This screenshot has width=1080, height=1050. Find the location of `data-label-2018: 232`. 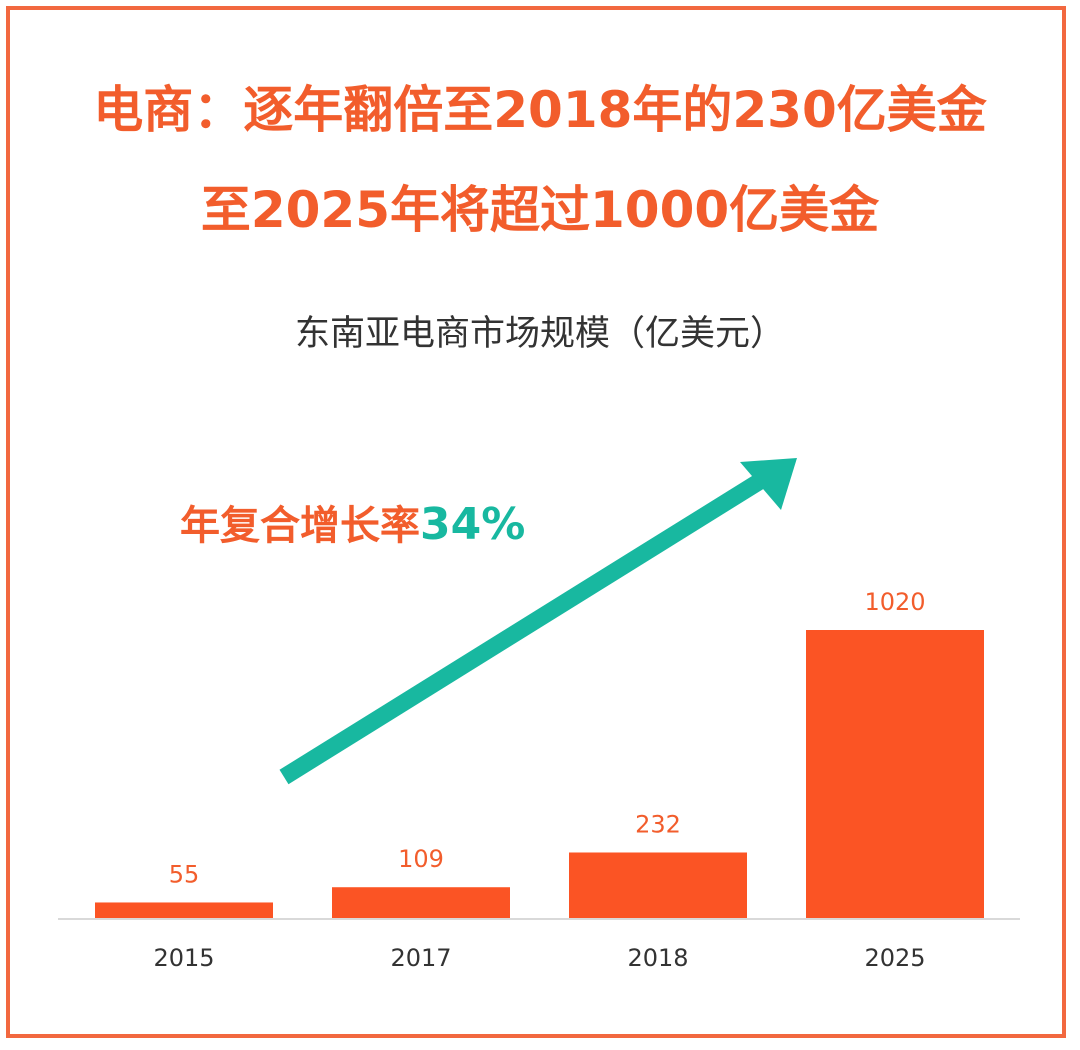

data-label-2018: 232 is located at coordinates (658, 824).